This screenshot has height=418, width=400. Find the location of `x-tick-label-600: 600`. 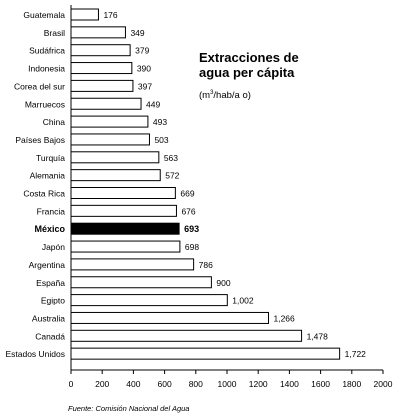

x-tick-label-600: 600 is located at coordinates (165, 384).